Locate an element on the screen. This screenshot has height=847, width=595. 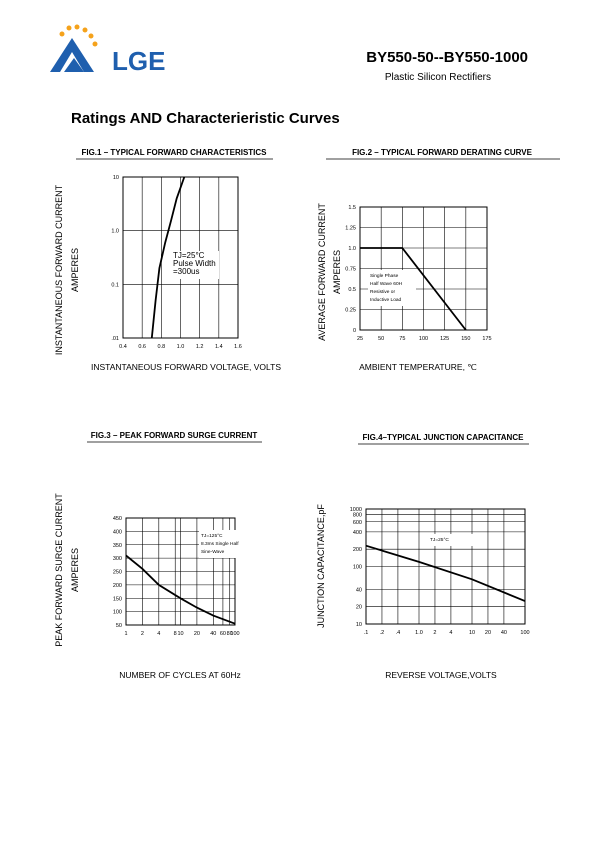
y-tick-label: 0.5 is located at coordinates (352, 290).